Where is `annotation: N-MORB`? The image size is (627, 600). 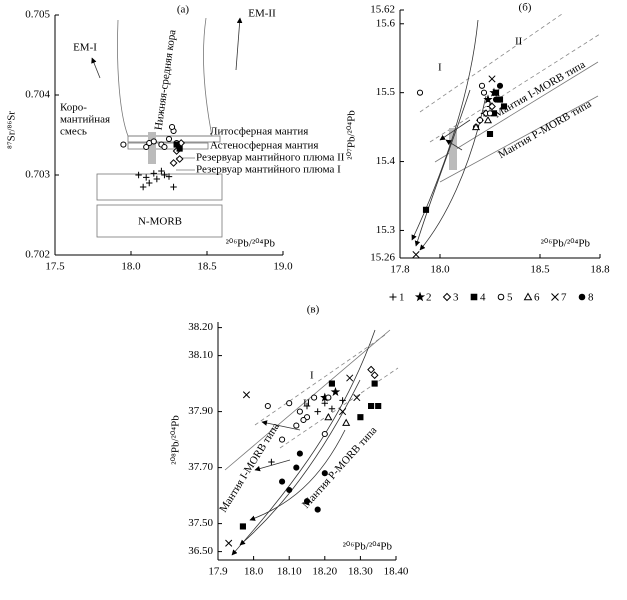
annotation: N-MORB is located at coordinates (160, 222).